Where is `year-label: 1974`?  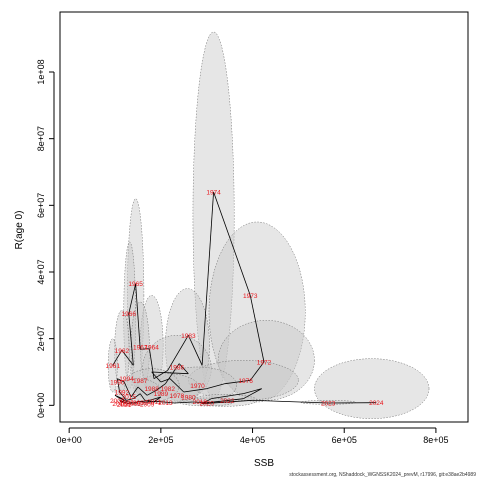
year-label: 1974 is located at coordinates (213, 193).